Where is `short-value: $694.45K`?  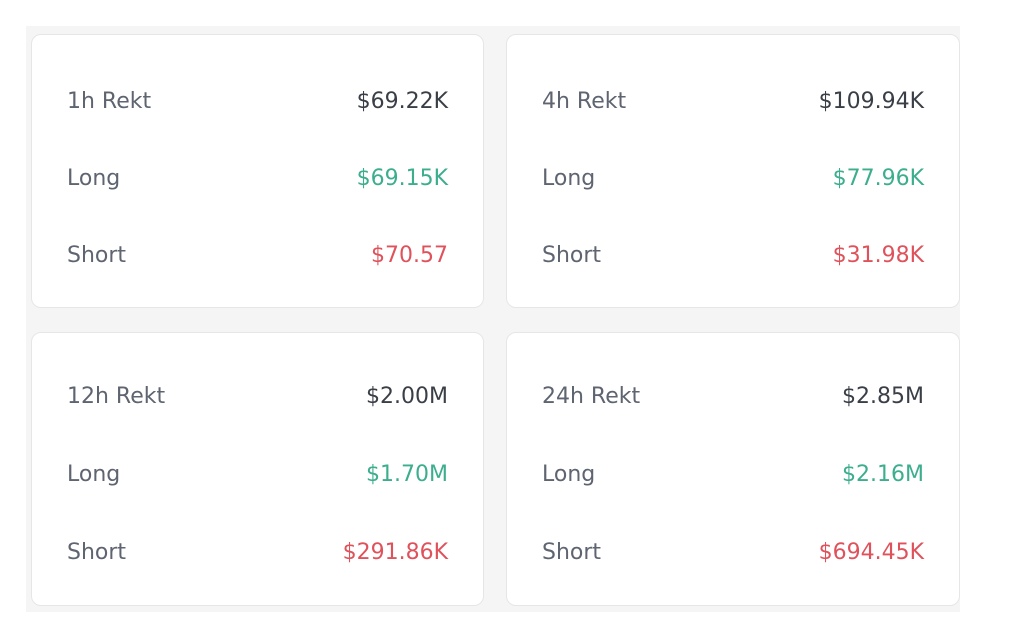
short-value: $694.45K is located at coordinates (871, 552).